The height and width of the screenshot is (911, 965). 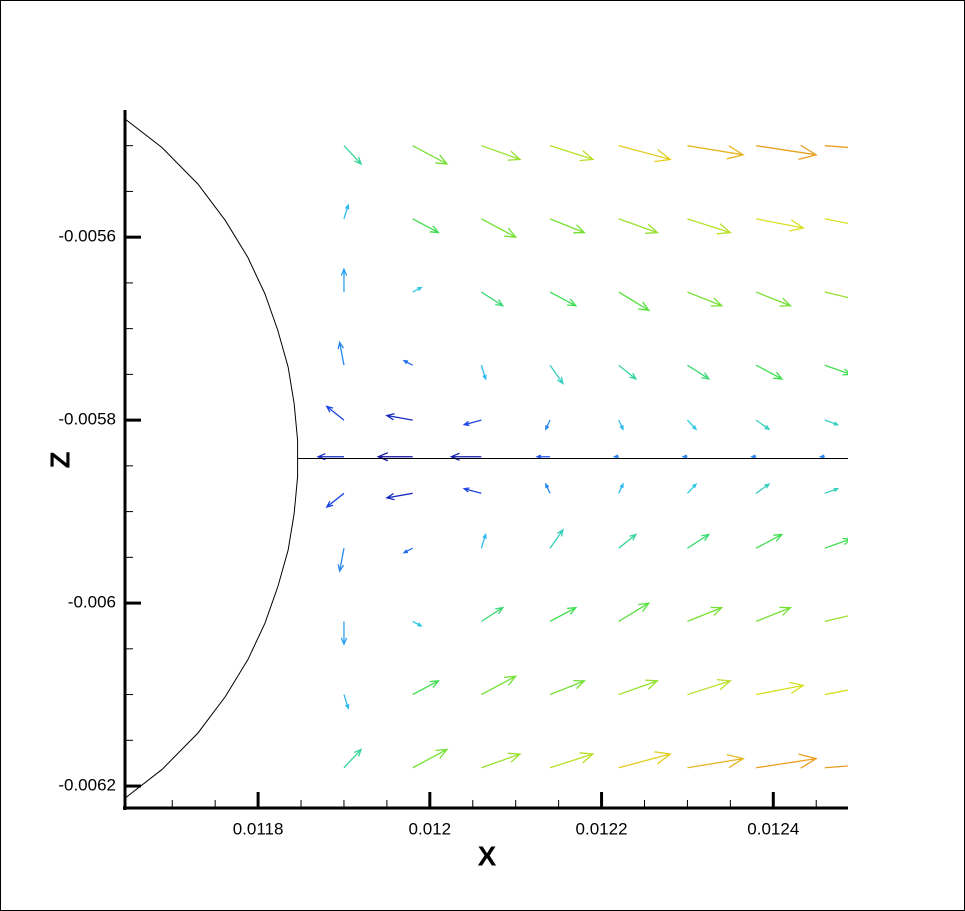 What do you see at coordinates (487, 855) in the screenshot?
I see `x-axis-title: X` at bounding box center [487, 855].